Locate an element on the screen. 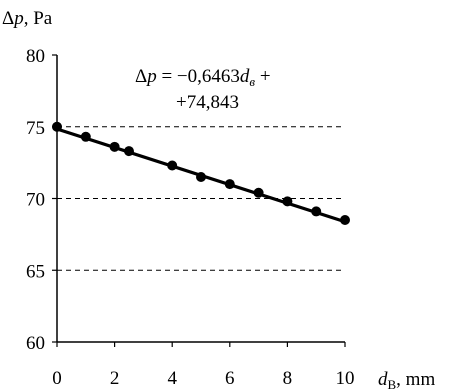 The height and width of the screenshot is (390, 451). y-tick-label-80: 80 is located at coordinates (35, 56).